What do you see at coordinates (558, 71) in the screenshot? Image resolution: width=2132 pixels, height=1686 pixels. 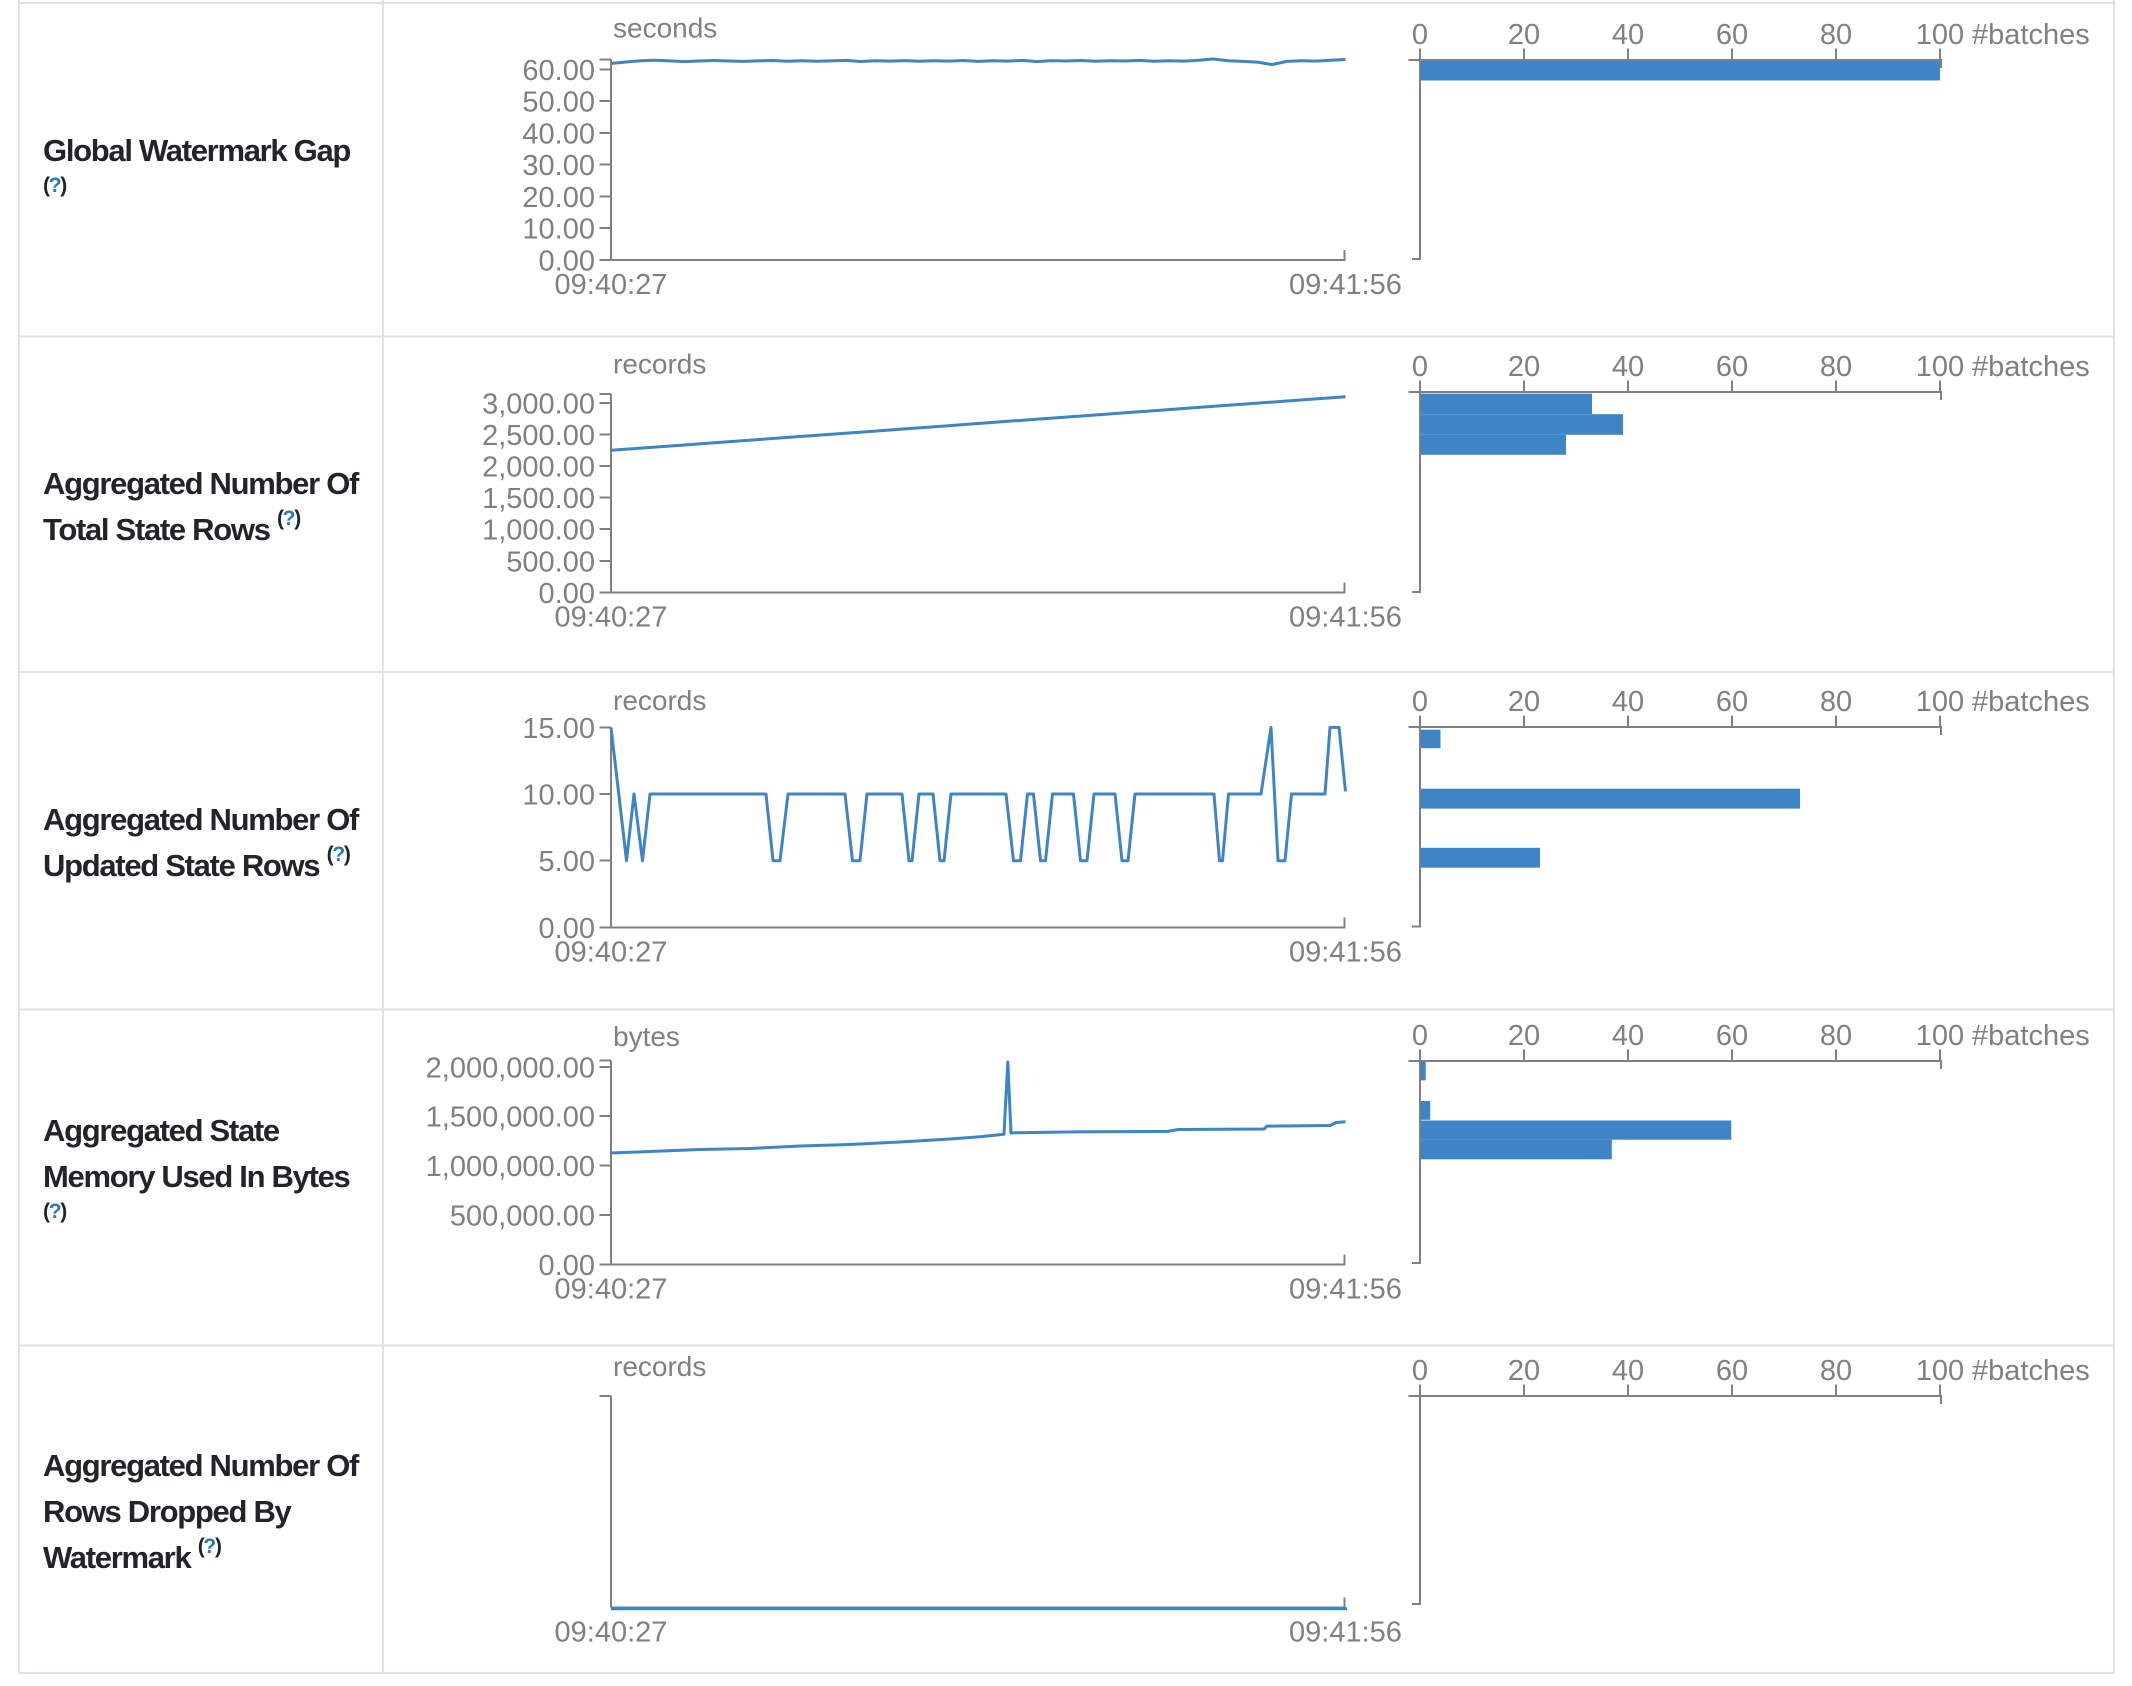 I see `svg-text: 60.00` at bounding box center [558, 71].